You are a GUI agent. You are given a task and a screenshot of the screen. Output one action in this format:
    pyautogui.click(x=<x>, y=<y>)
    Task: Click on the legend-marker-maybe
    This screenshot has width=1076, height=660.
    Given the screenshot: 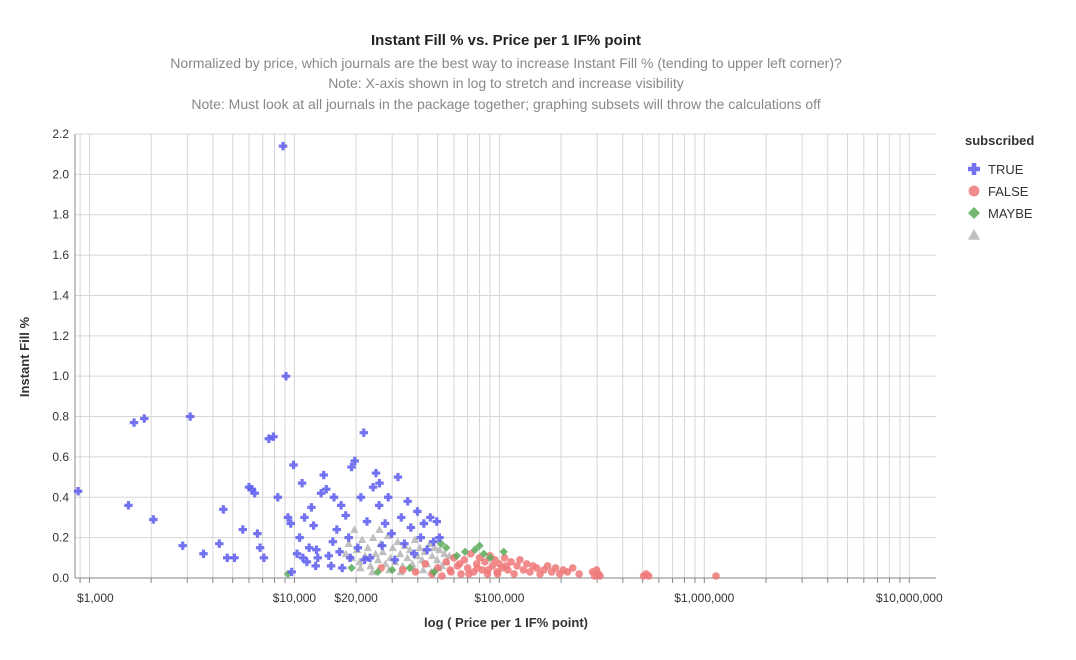 What is the action you would take?
    pyautogui.click(x=974, y=213)
    